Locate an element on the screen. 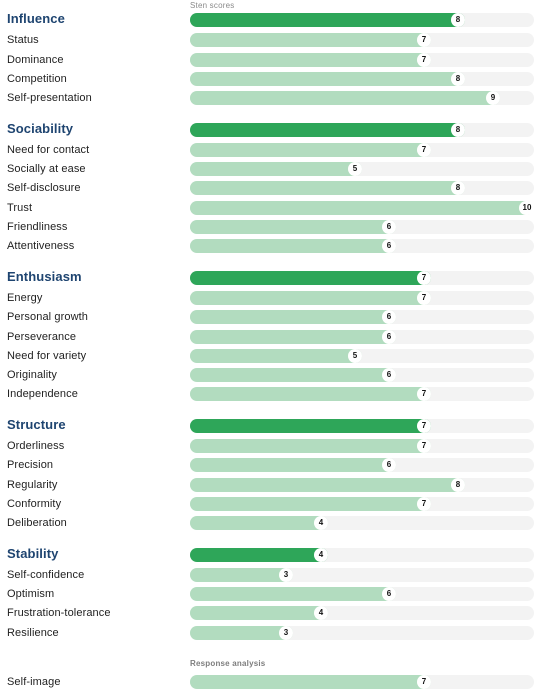 The width and height of the screenshot is (543, 698). scale-score-bar: 8 is located at coordinates (327, 78).